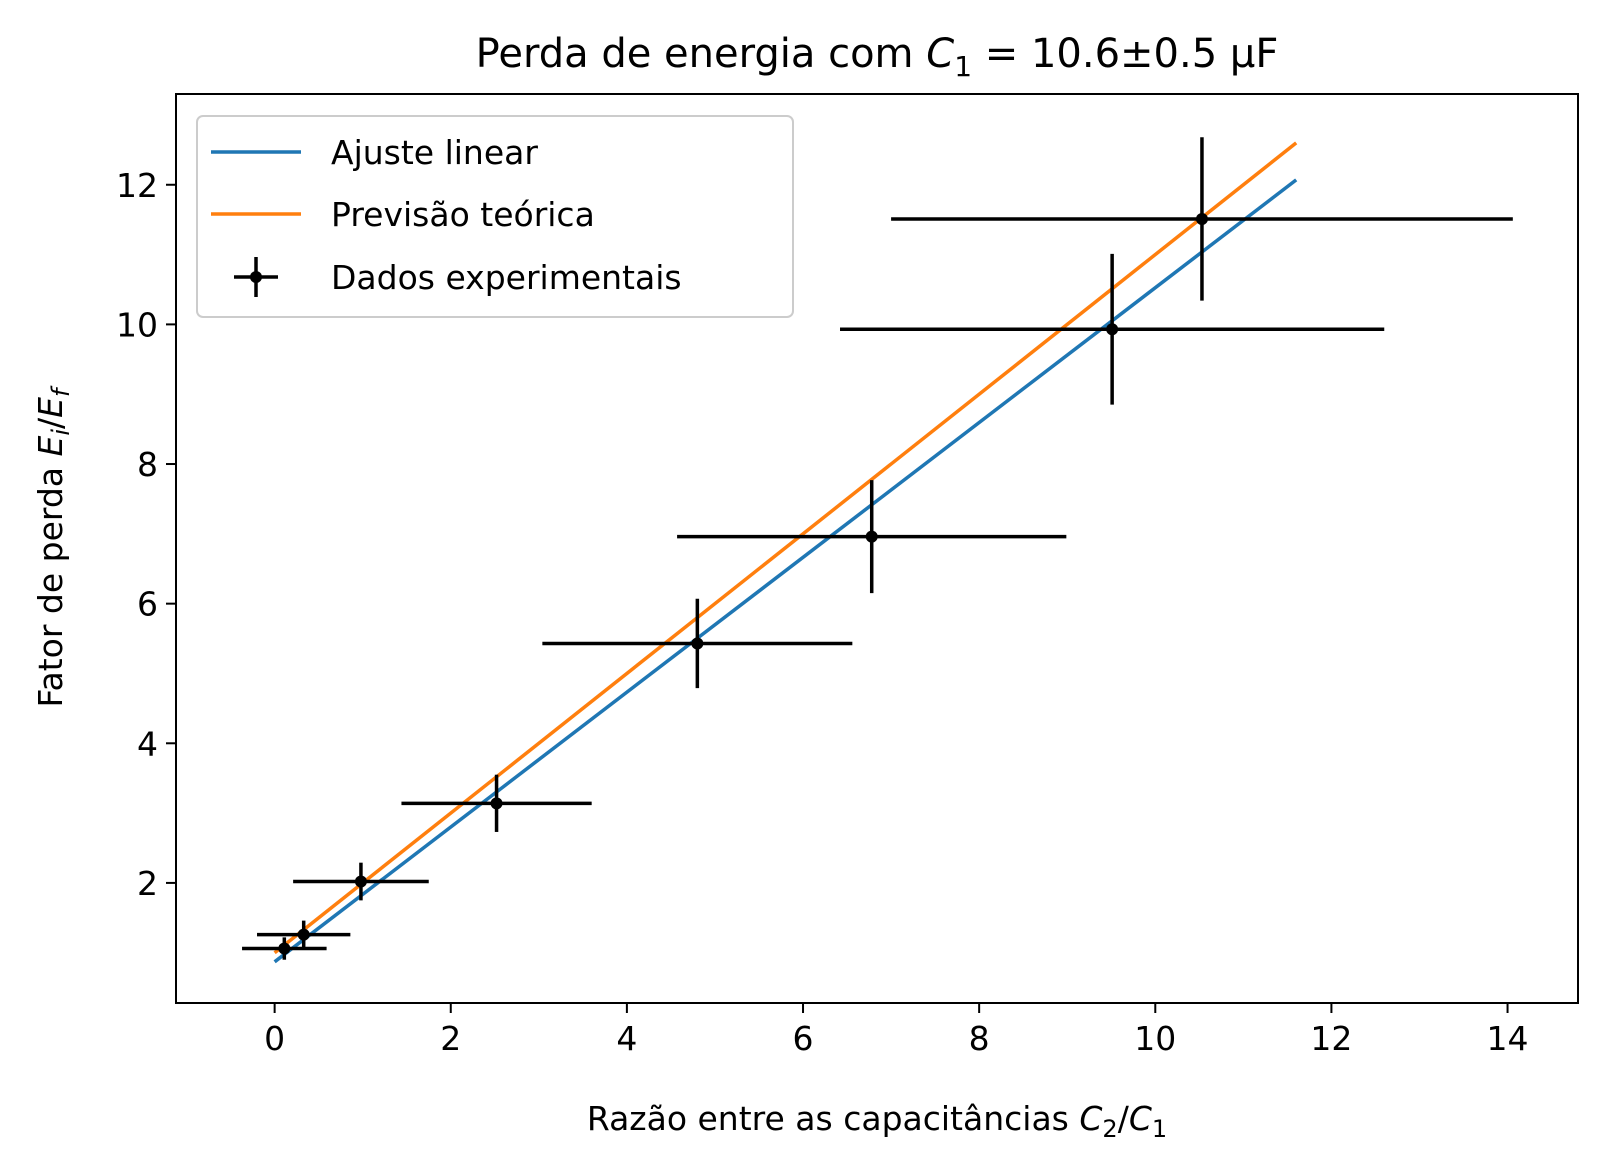 The width and height of the screenshot is (1603, 1166). Describe the element at coordinates (434, 152) in the screenshot. I see `legend-label-ajuste-linear: Ajuste linear` at that location.